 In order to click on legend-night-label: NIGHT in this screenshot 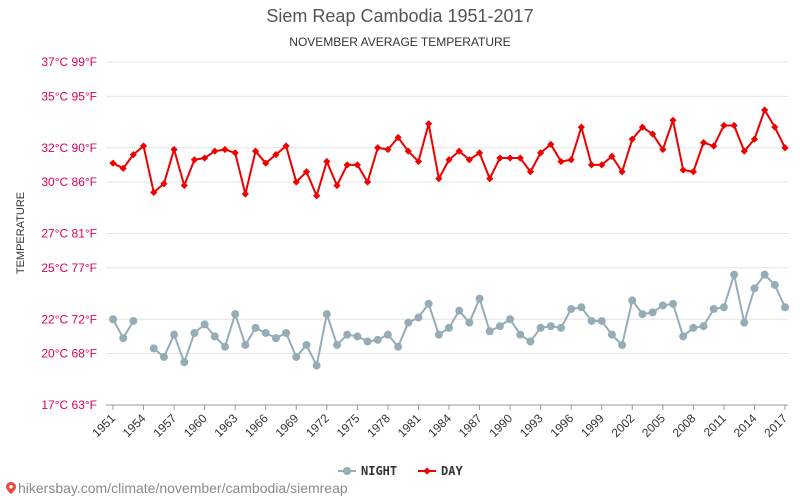, I will do `click(379, 471)`.